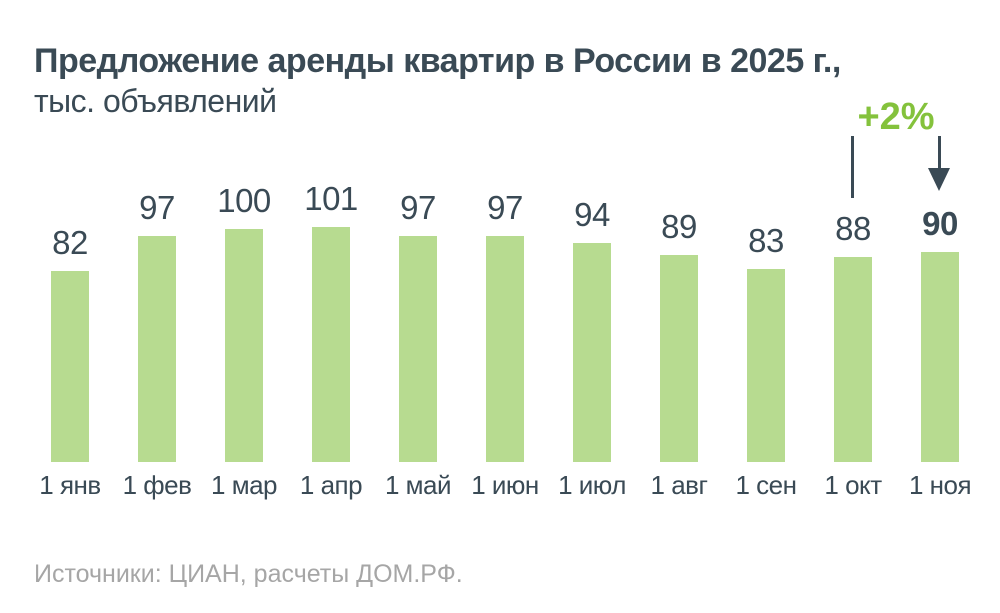 Image resolution: width=1000 pixels, height=613 pixels. What do you see at coordinates (155, 101) in the screenshot?
I see `chart-subtitle: тыс. объявлений` at bounding box center [155, 101].